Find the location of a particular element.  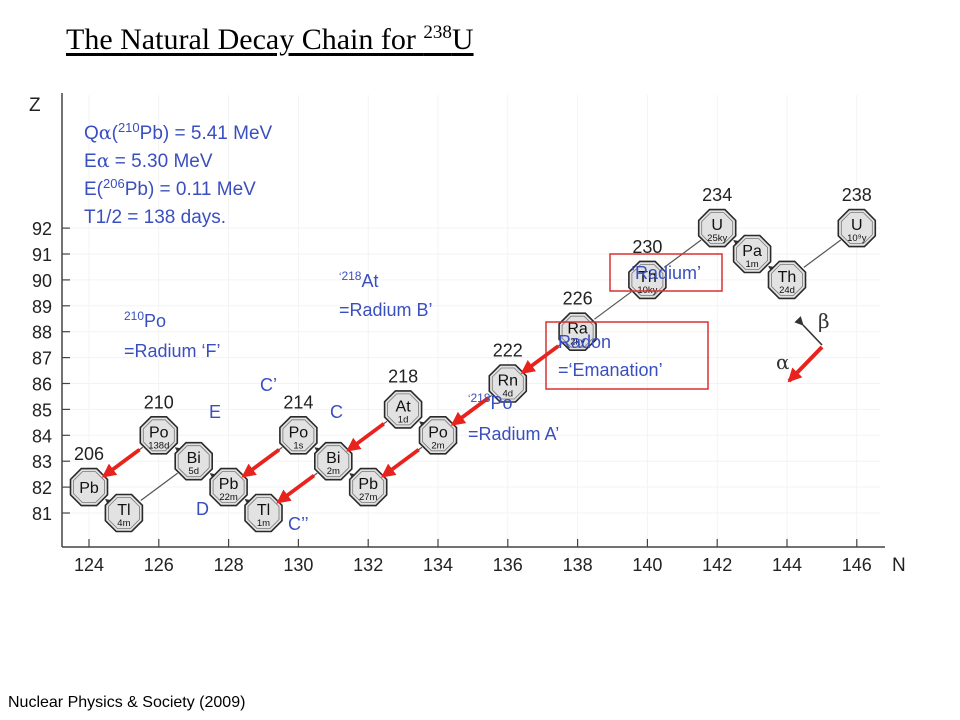

po210-superscript: 210 is located at coordinates (134, 316).